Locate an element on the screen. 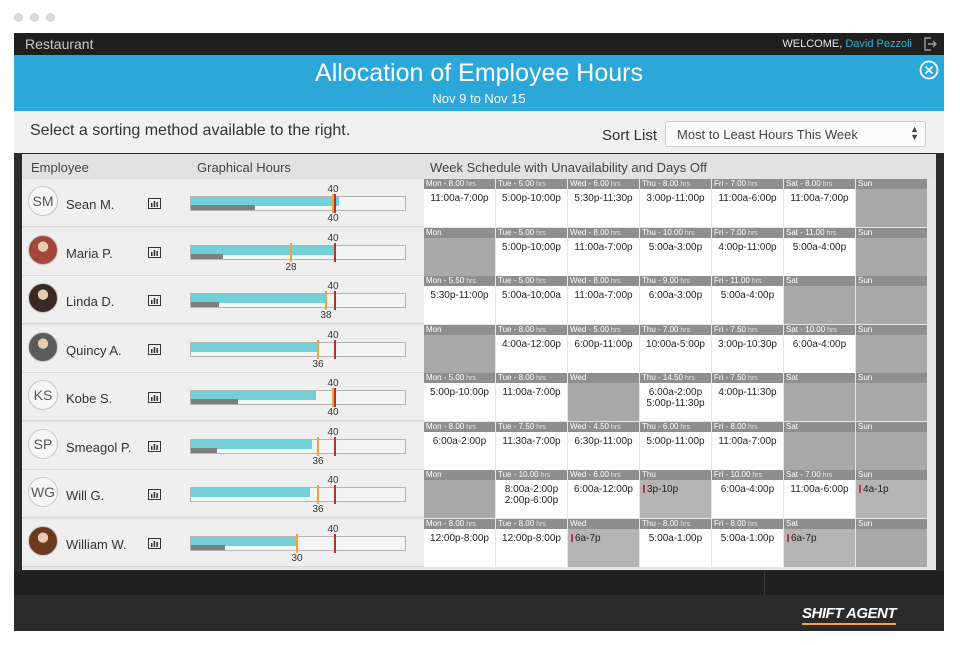 This screenshot has height=645, width=960. avatar: KS is located at coordinates (43, 395).